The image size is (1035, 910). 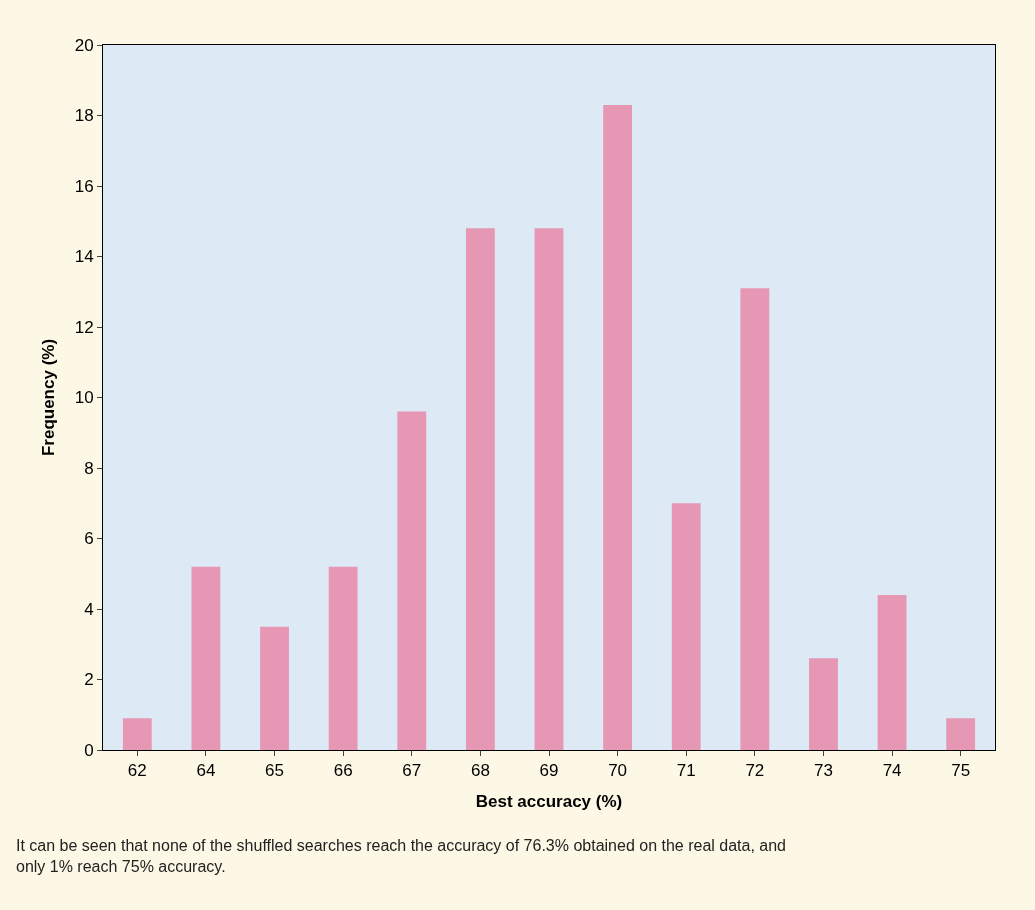 I want to click on x-axis-title: Best accuracy (%), so click(x=549, y=801).